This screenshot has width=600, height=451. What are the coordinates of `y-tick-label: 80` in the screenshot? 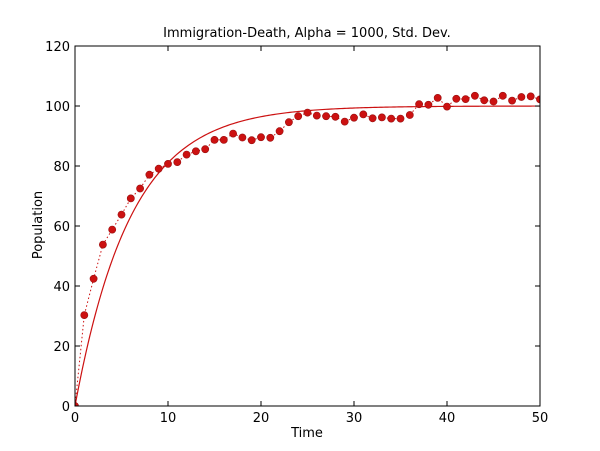 It's located at (61, 167).